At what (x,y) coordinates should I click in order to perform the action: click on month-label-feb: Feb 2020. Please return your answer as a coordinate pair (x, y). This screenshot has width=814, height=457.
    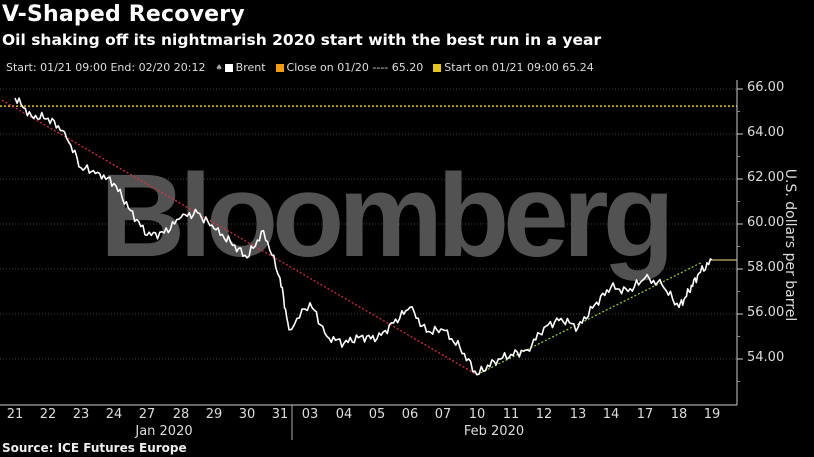
    Looking at the image, I should click on (494, 431).